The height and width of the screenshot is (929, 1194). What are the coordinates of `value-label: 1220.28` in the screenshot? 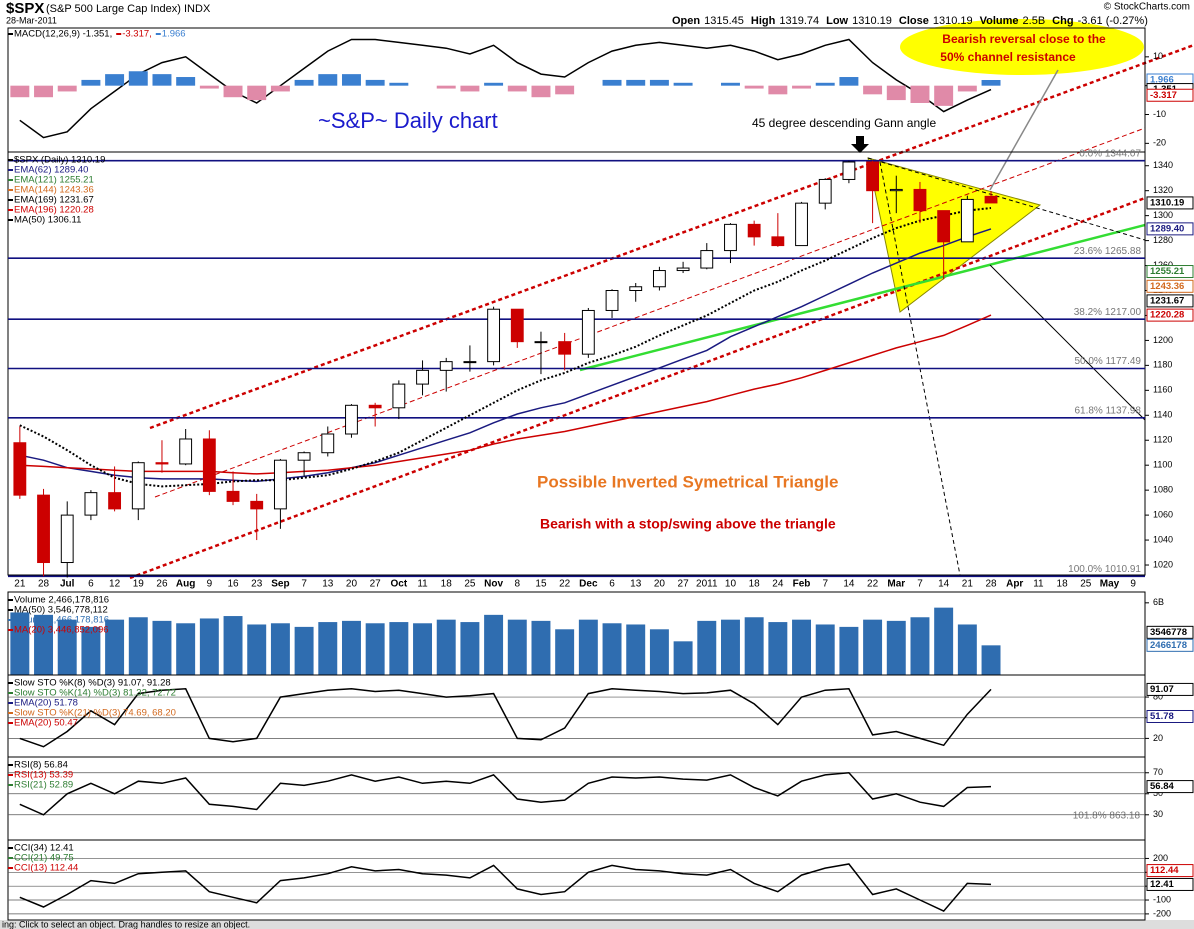 It's located at (1167, 315).